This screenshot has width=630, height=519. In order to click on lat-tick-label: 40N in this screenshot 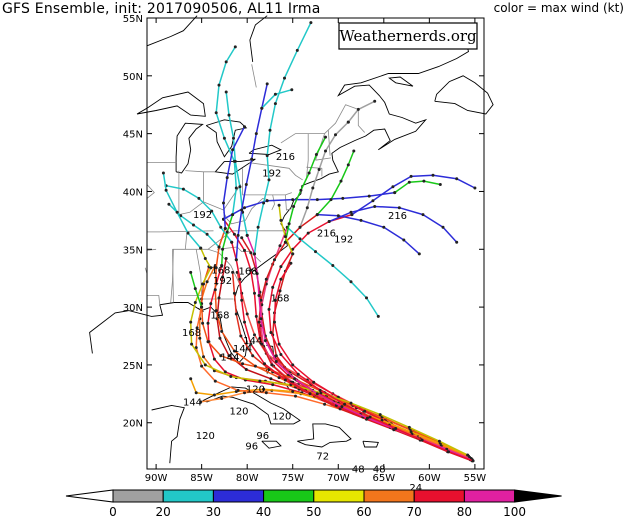, I will do `click(133, 193)`.